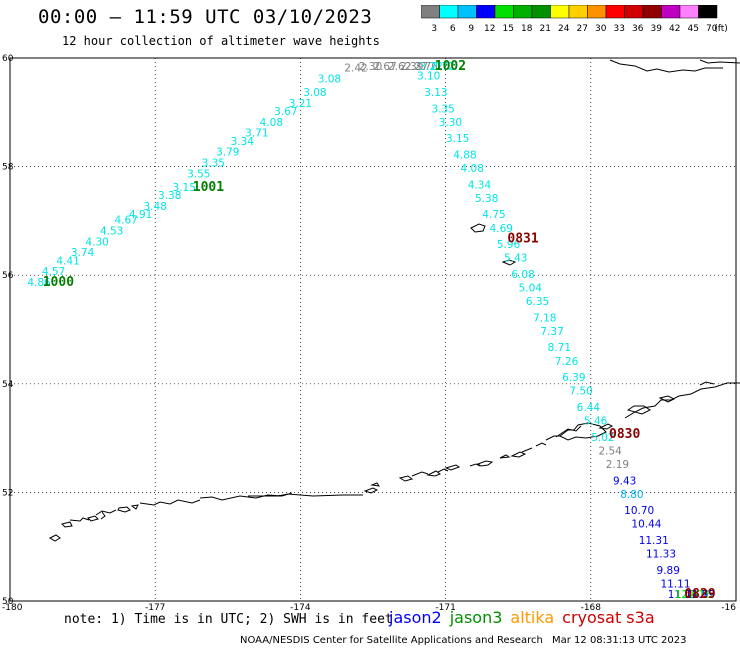 The height and width of the screenshot is (650, 740). Describe the element at coordinates (608, 617) in the screenshot. I see `legend-satellite: cryosat s3a` at that location.